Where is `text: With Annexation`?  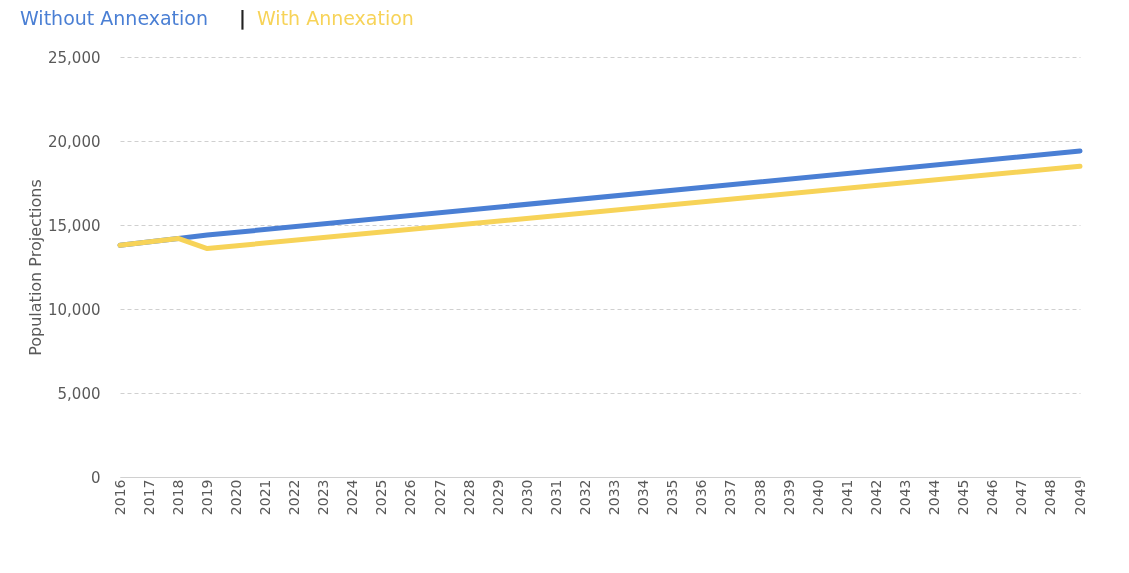 text: With Annexation is located at coordinates (335, 18).